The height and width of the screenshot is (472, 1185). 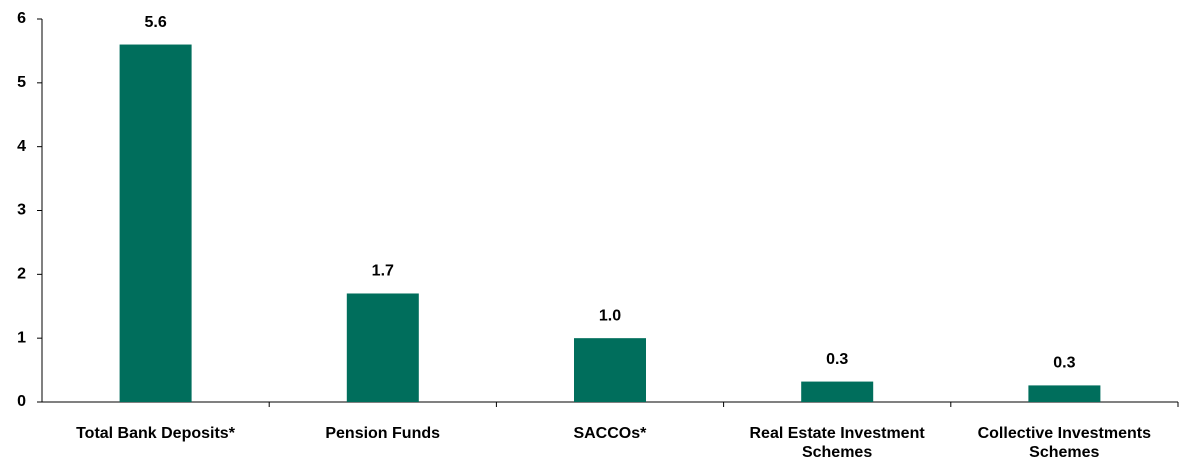 I want to click on data-label: 5.6, so click(x=155, y=22).